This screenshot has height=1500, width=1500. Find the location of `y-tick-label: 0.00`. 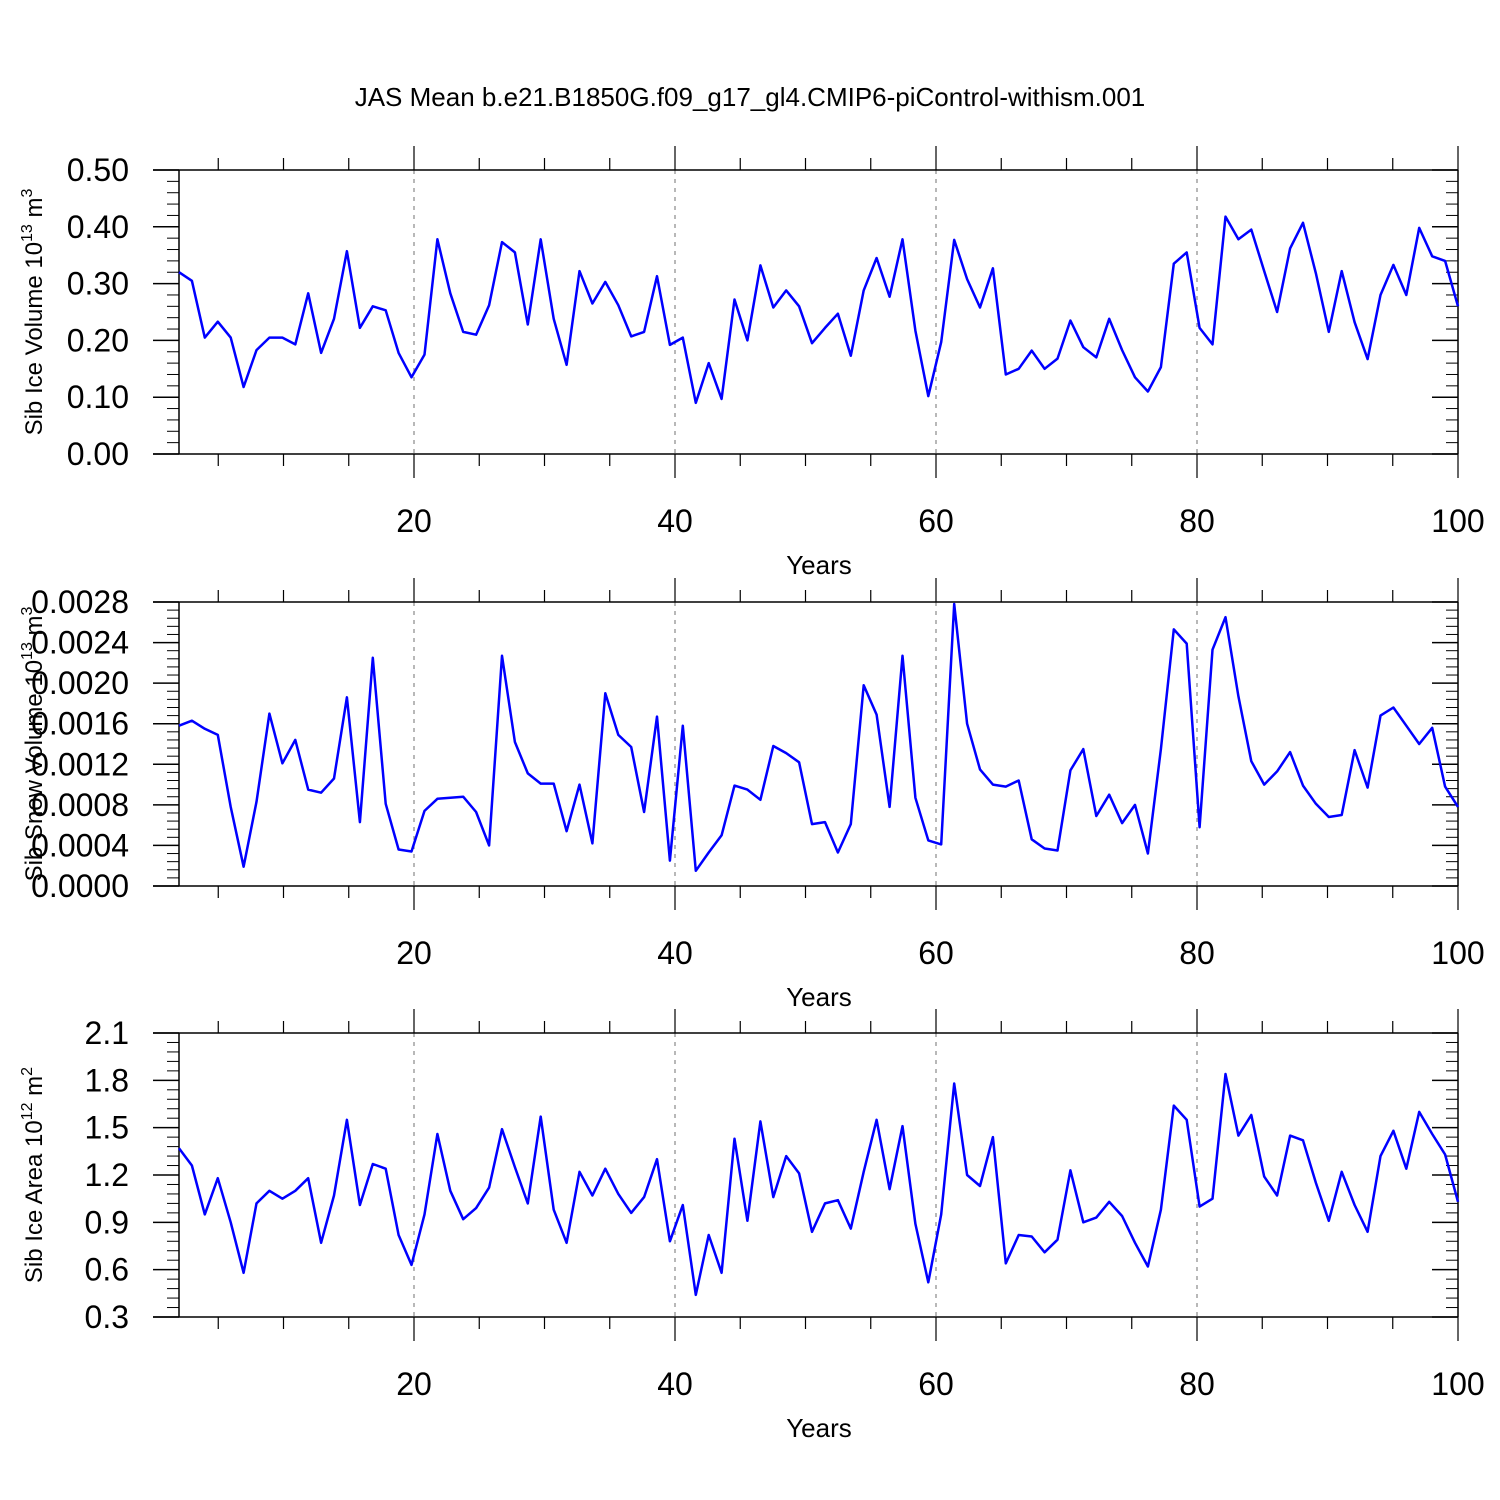

y-tick-label: 0.00 is located at coordinates (98, 454).